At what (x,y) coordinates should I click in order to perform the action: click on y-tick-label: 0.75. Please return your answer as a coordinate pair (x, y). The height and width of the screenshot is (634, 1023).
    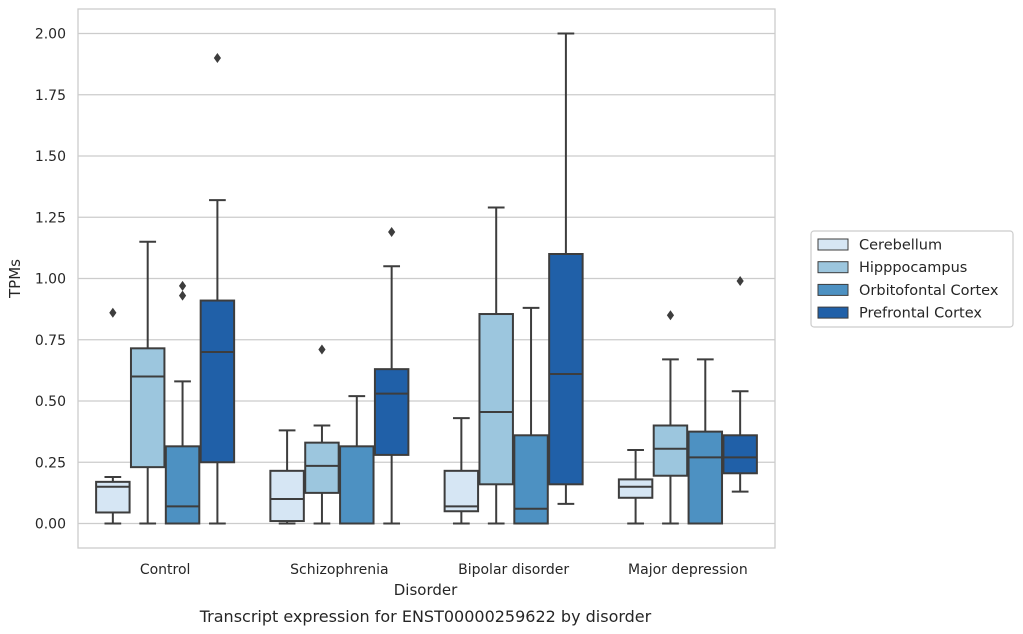
    Looking at the image, I should click on (50, 341).